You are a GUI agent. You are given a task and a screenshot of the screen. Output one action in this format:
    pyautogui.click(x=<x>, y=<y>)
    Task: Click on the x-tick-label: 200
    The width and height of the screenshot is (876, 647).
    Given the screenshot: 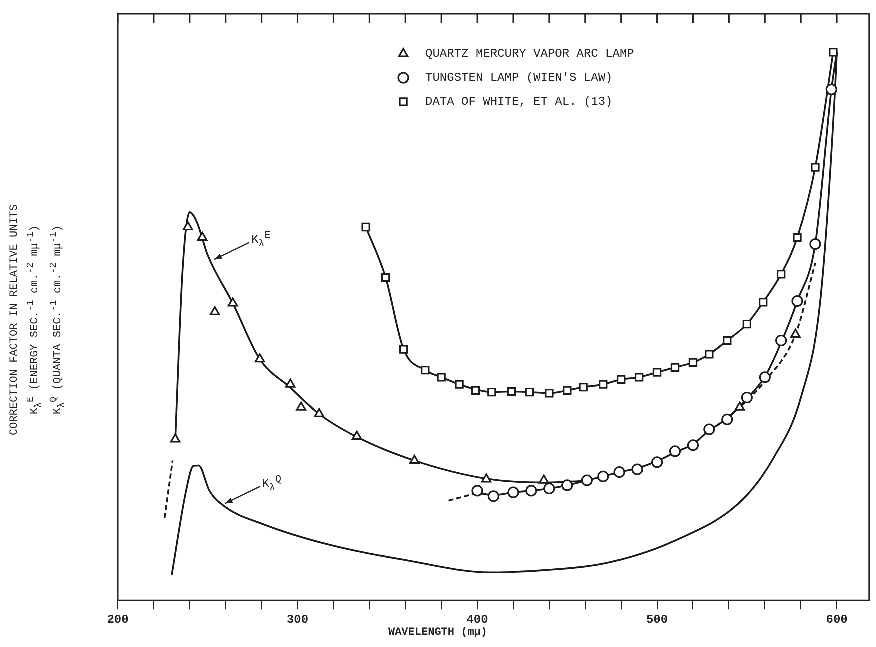 What is the action you would take?
    pyautogui.click(x=118, y=619)
    